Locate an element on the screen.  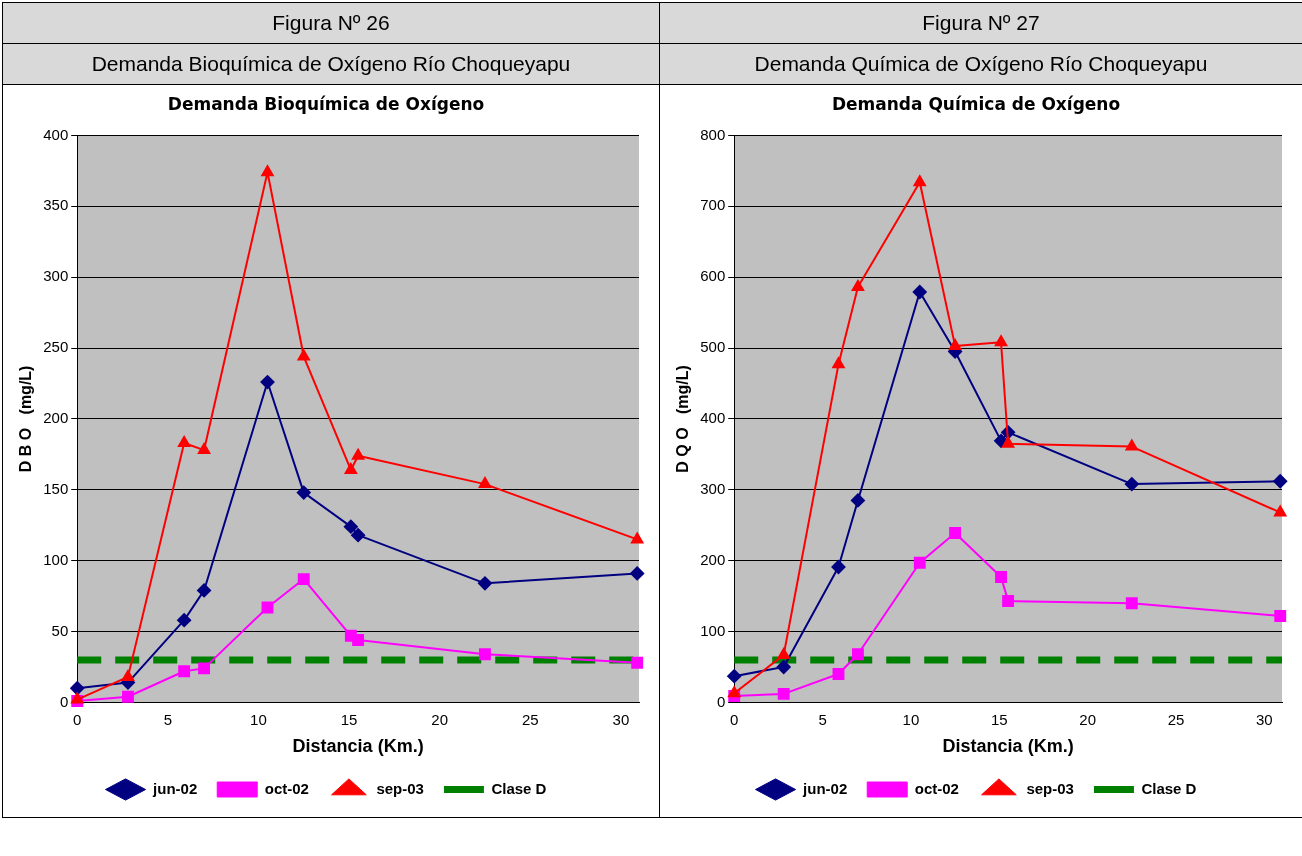
chart-title: Demanda Bioquímica de Oxígeno is located at coordinates (326, 103).